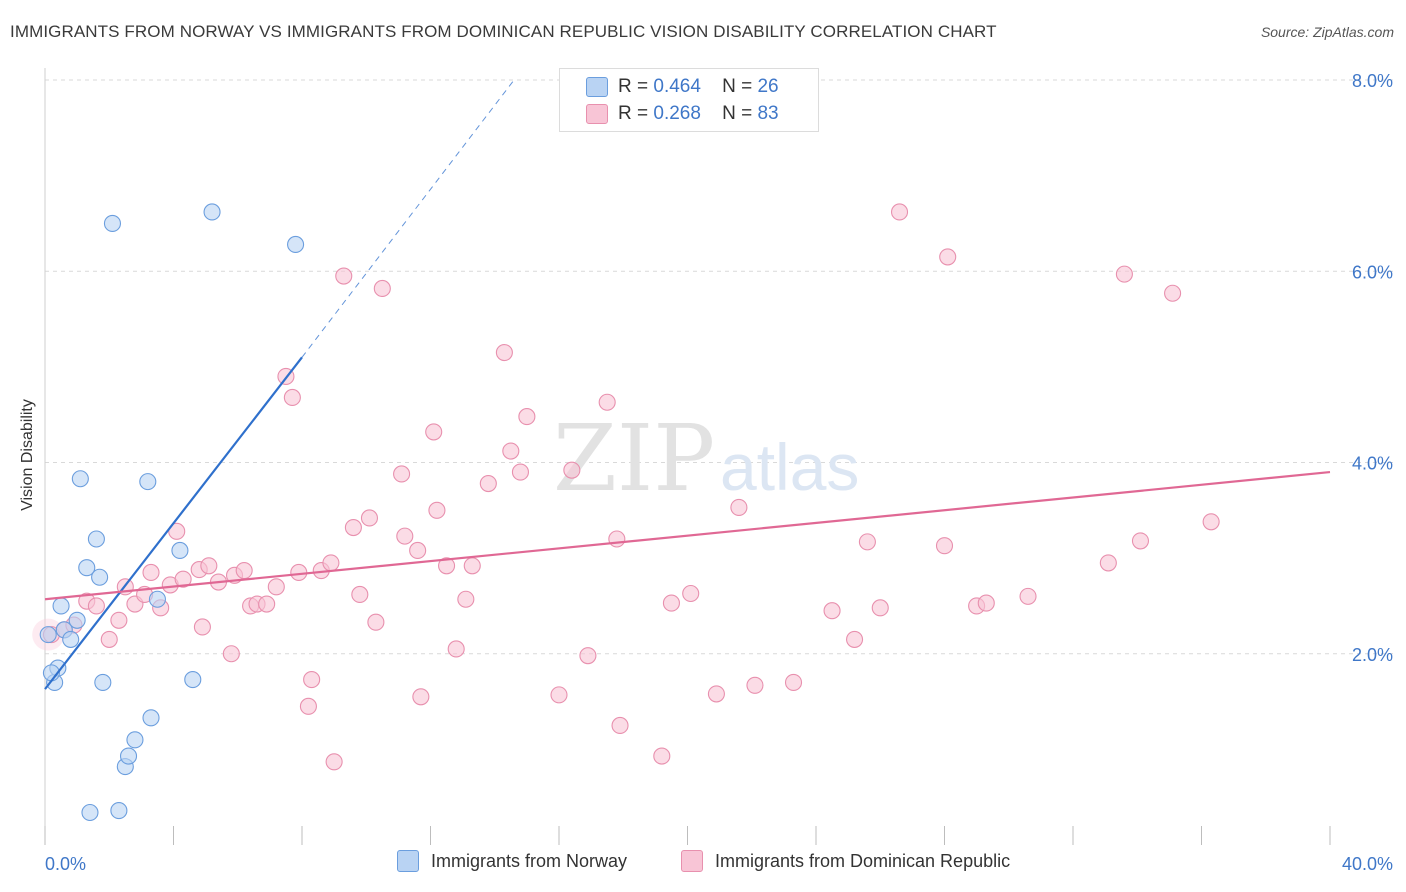 This screenshot has width=1406, height=892. What do you see at coordinates (677, 113) in the screenshot?
I see `dr-r-value: 0.268` at bounding box center [677, 113].